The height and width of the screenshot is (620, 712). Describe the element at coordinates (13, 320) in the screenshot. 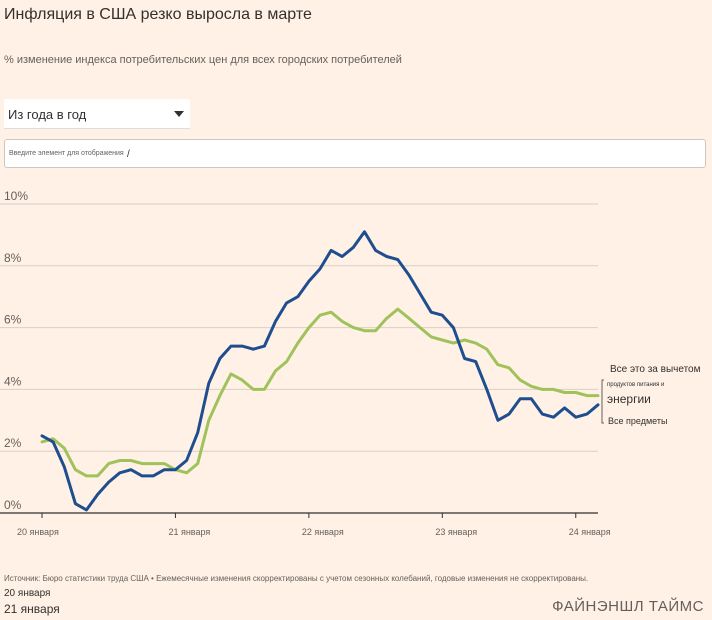

I see `y-tick-label: 6%` at that location.